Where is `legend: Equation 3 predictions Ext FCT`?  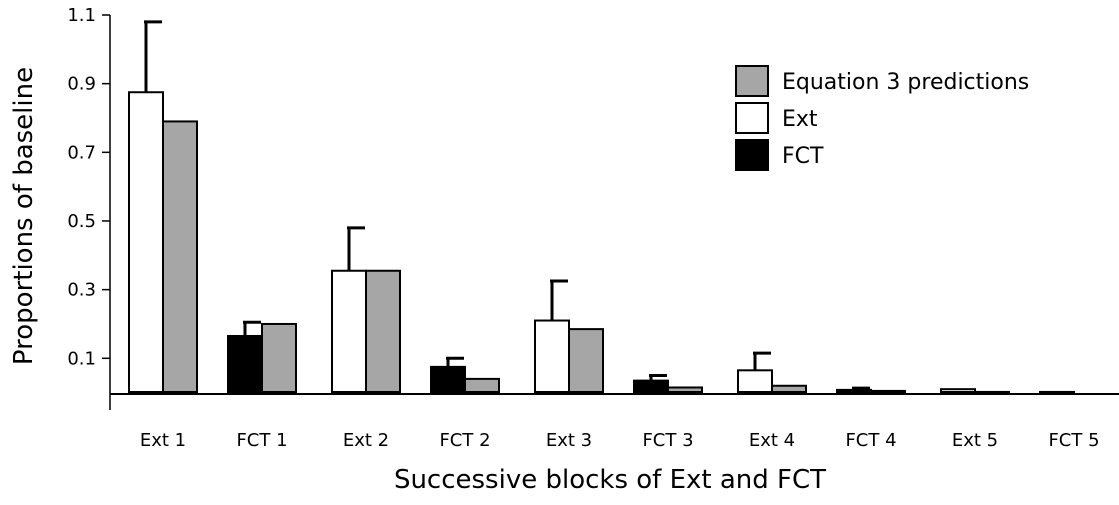
legend: Equation 3 predictions Ext FCT is located at coordinates (882, 118).